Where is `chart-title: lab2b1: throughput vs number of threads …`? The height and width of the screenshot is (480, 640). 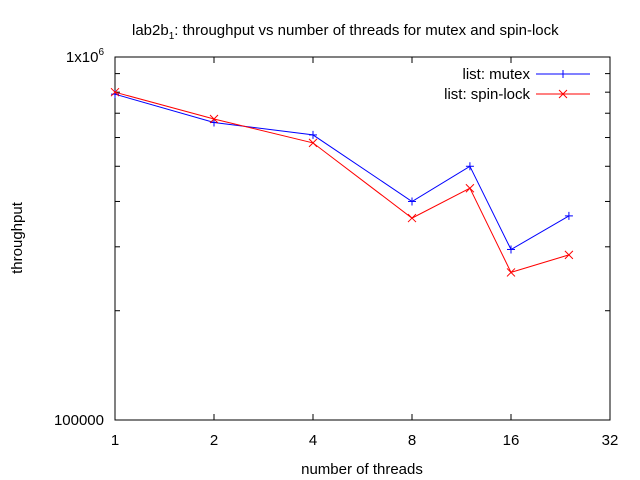
chart-title: lab2b1: throughput vs number of threads … is located at coordinates (345, 32).